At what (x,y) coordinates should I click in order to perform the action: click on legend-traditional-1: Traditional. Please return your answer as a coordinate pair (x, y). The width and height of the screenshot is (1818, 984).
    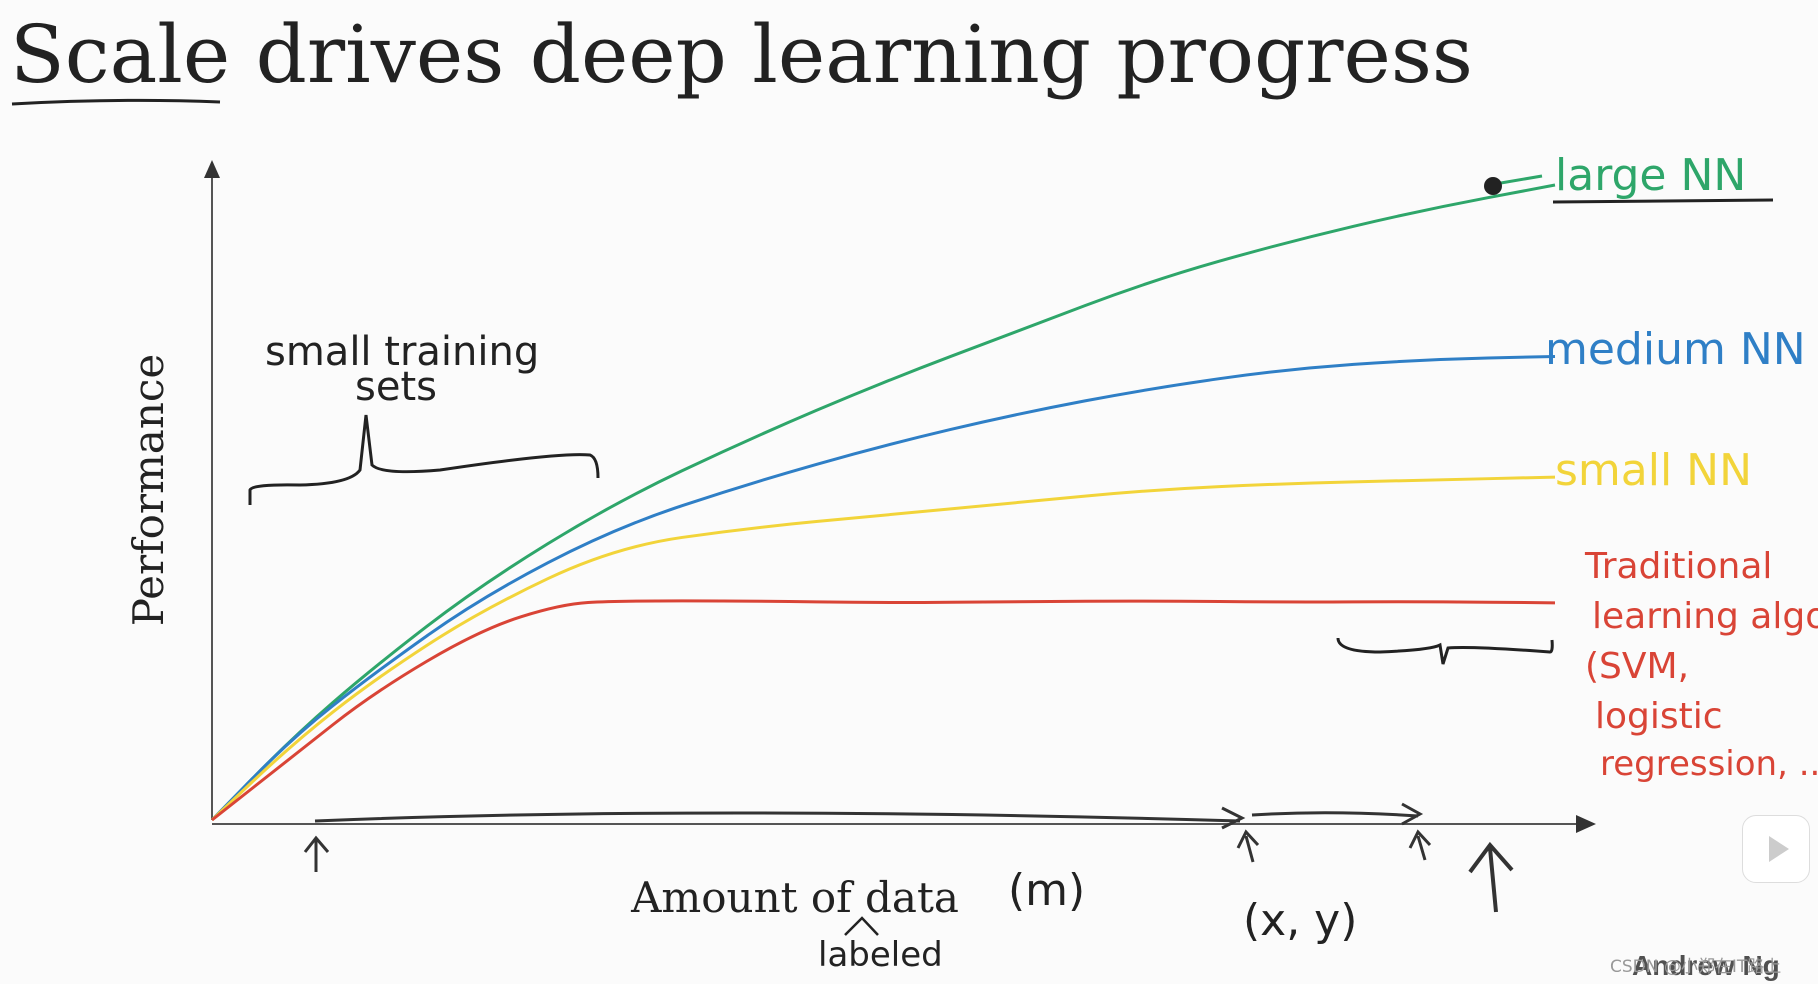
    Looking at the image, I should click on (1678, 566).